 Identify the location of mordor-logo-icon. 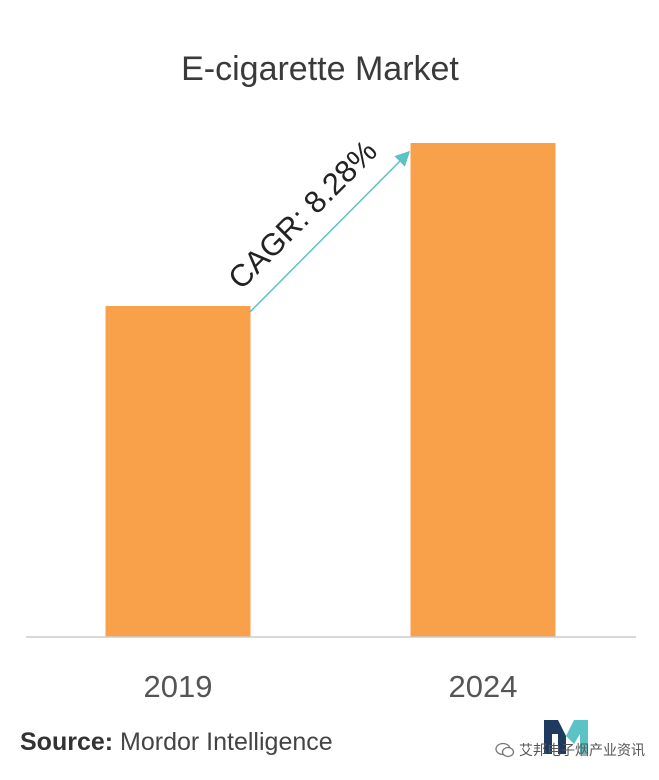
(566, 737).